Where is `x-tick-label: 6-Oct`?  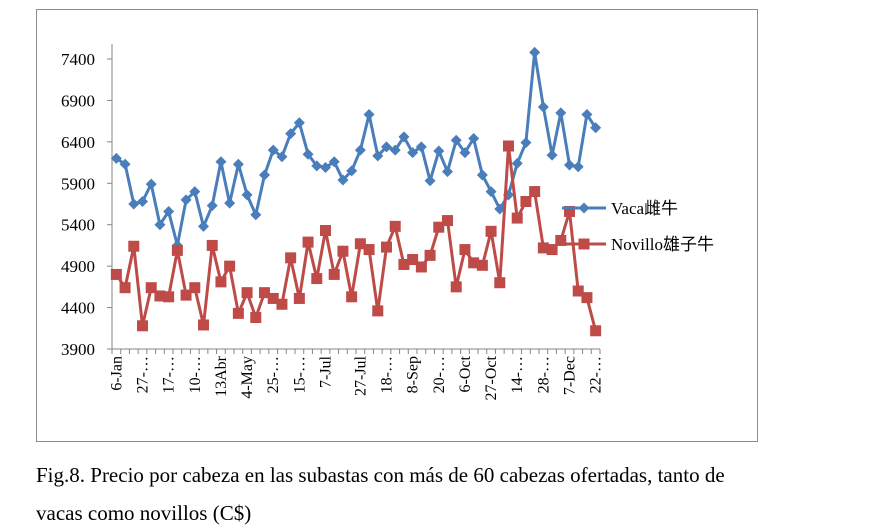 x-tick-label: 6-Oct is located at coordinates (465, 373).